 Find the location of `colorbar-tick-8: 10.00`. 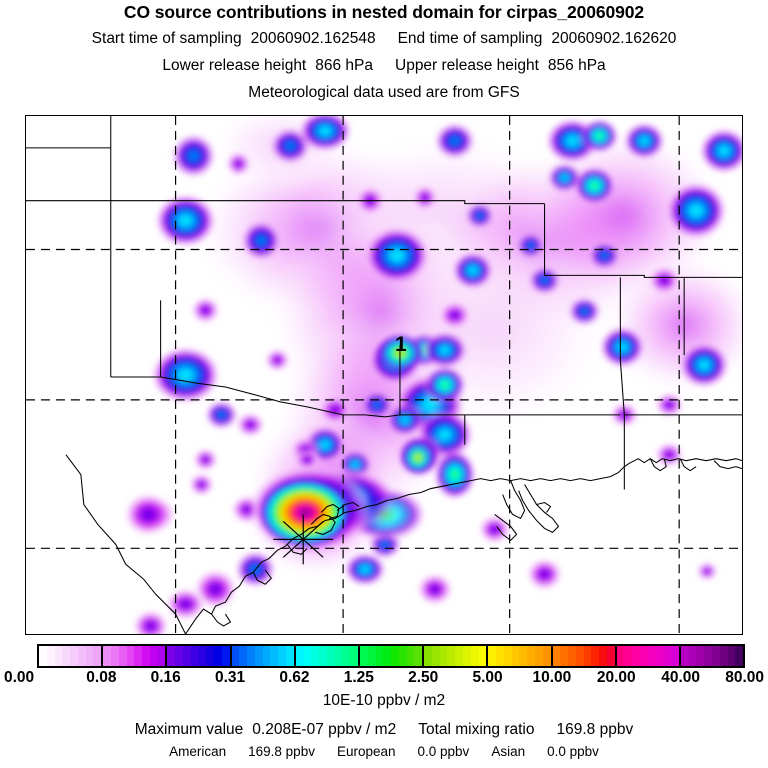

colorbar-tick-8: 10.00 is located at coordinates (552, 677).